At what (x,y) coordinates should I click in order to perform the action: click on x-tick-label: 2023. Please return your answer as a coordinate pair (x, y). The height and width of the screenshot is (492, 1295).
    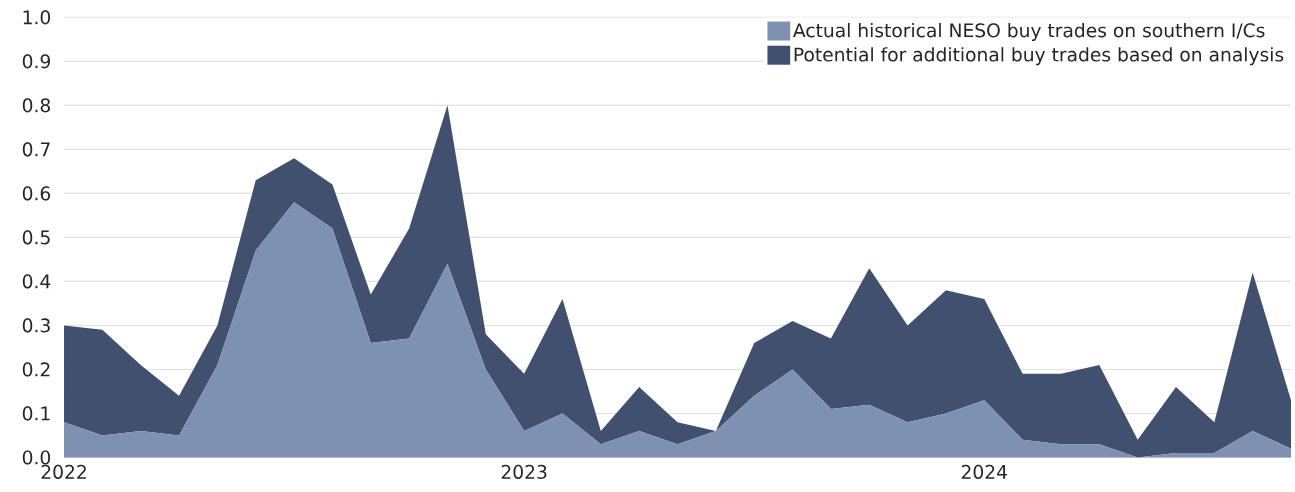
    Looking at the image, I should click on (524, 471).